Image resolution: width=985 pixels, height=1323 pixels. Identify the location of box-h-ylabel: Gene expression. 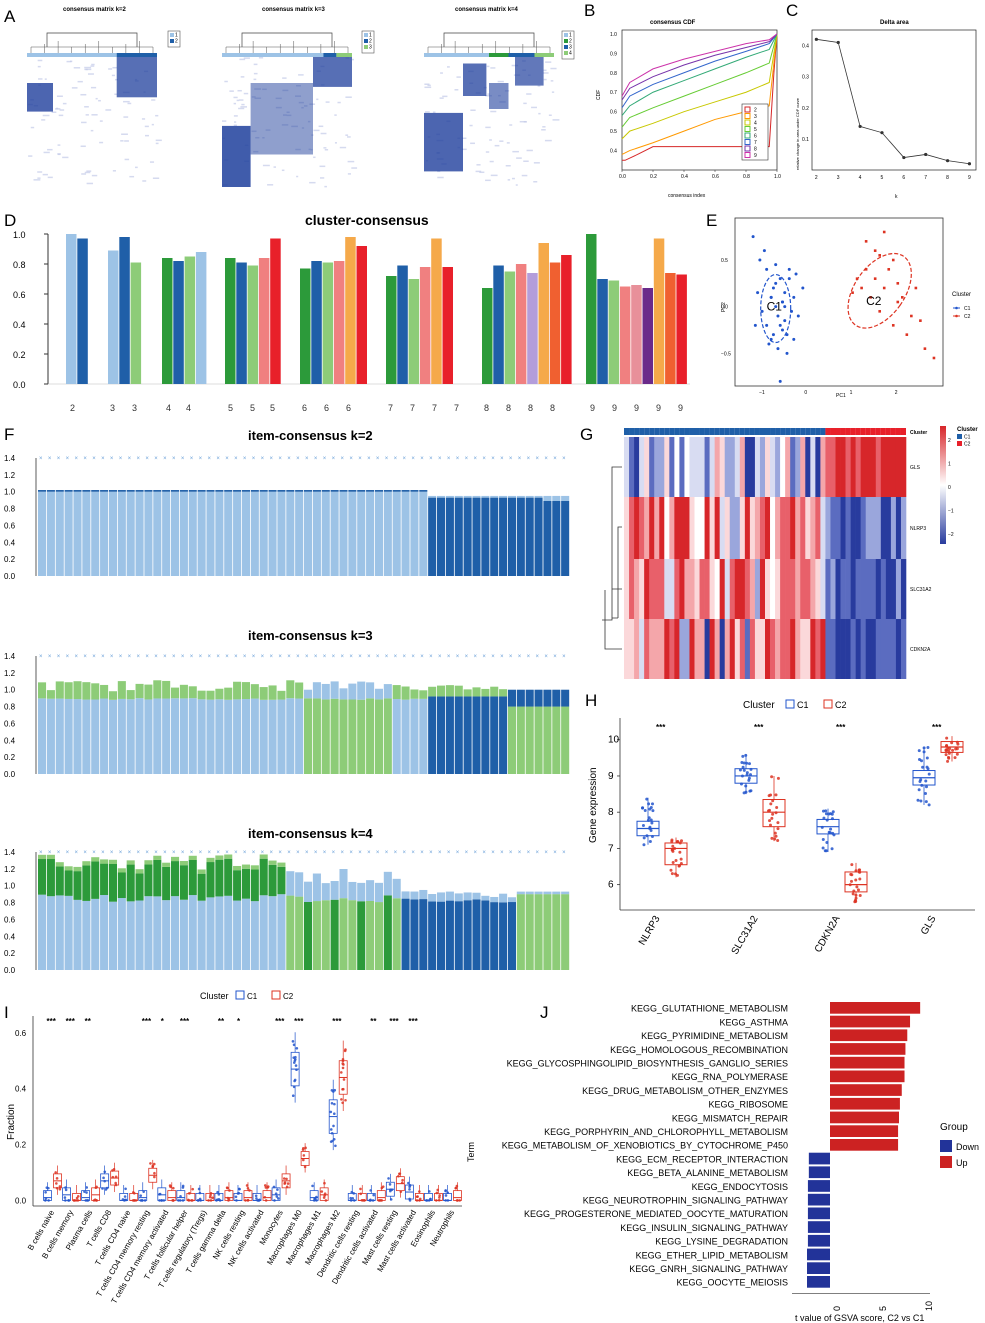
(593, 805).